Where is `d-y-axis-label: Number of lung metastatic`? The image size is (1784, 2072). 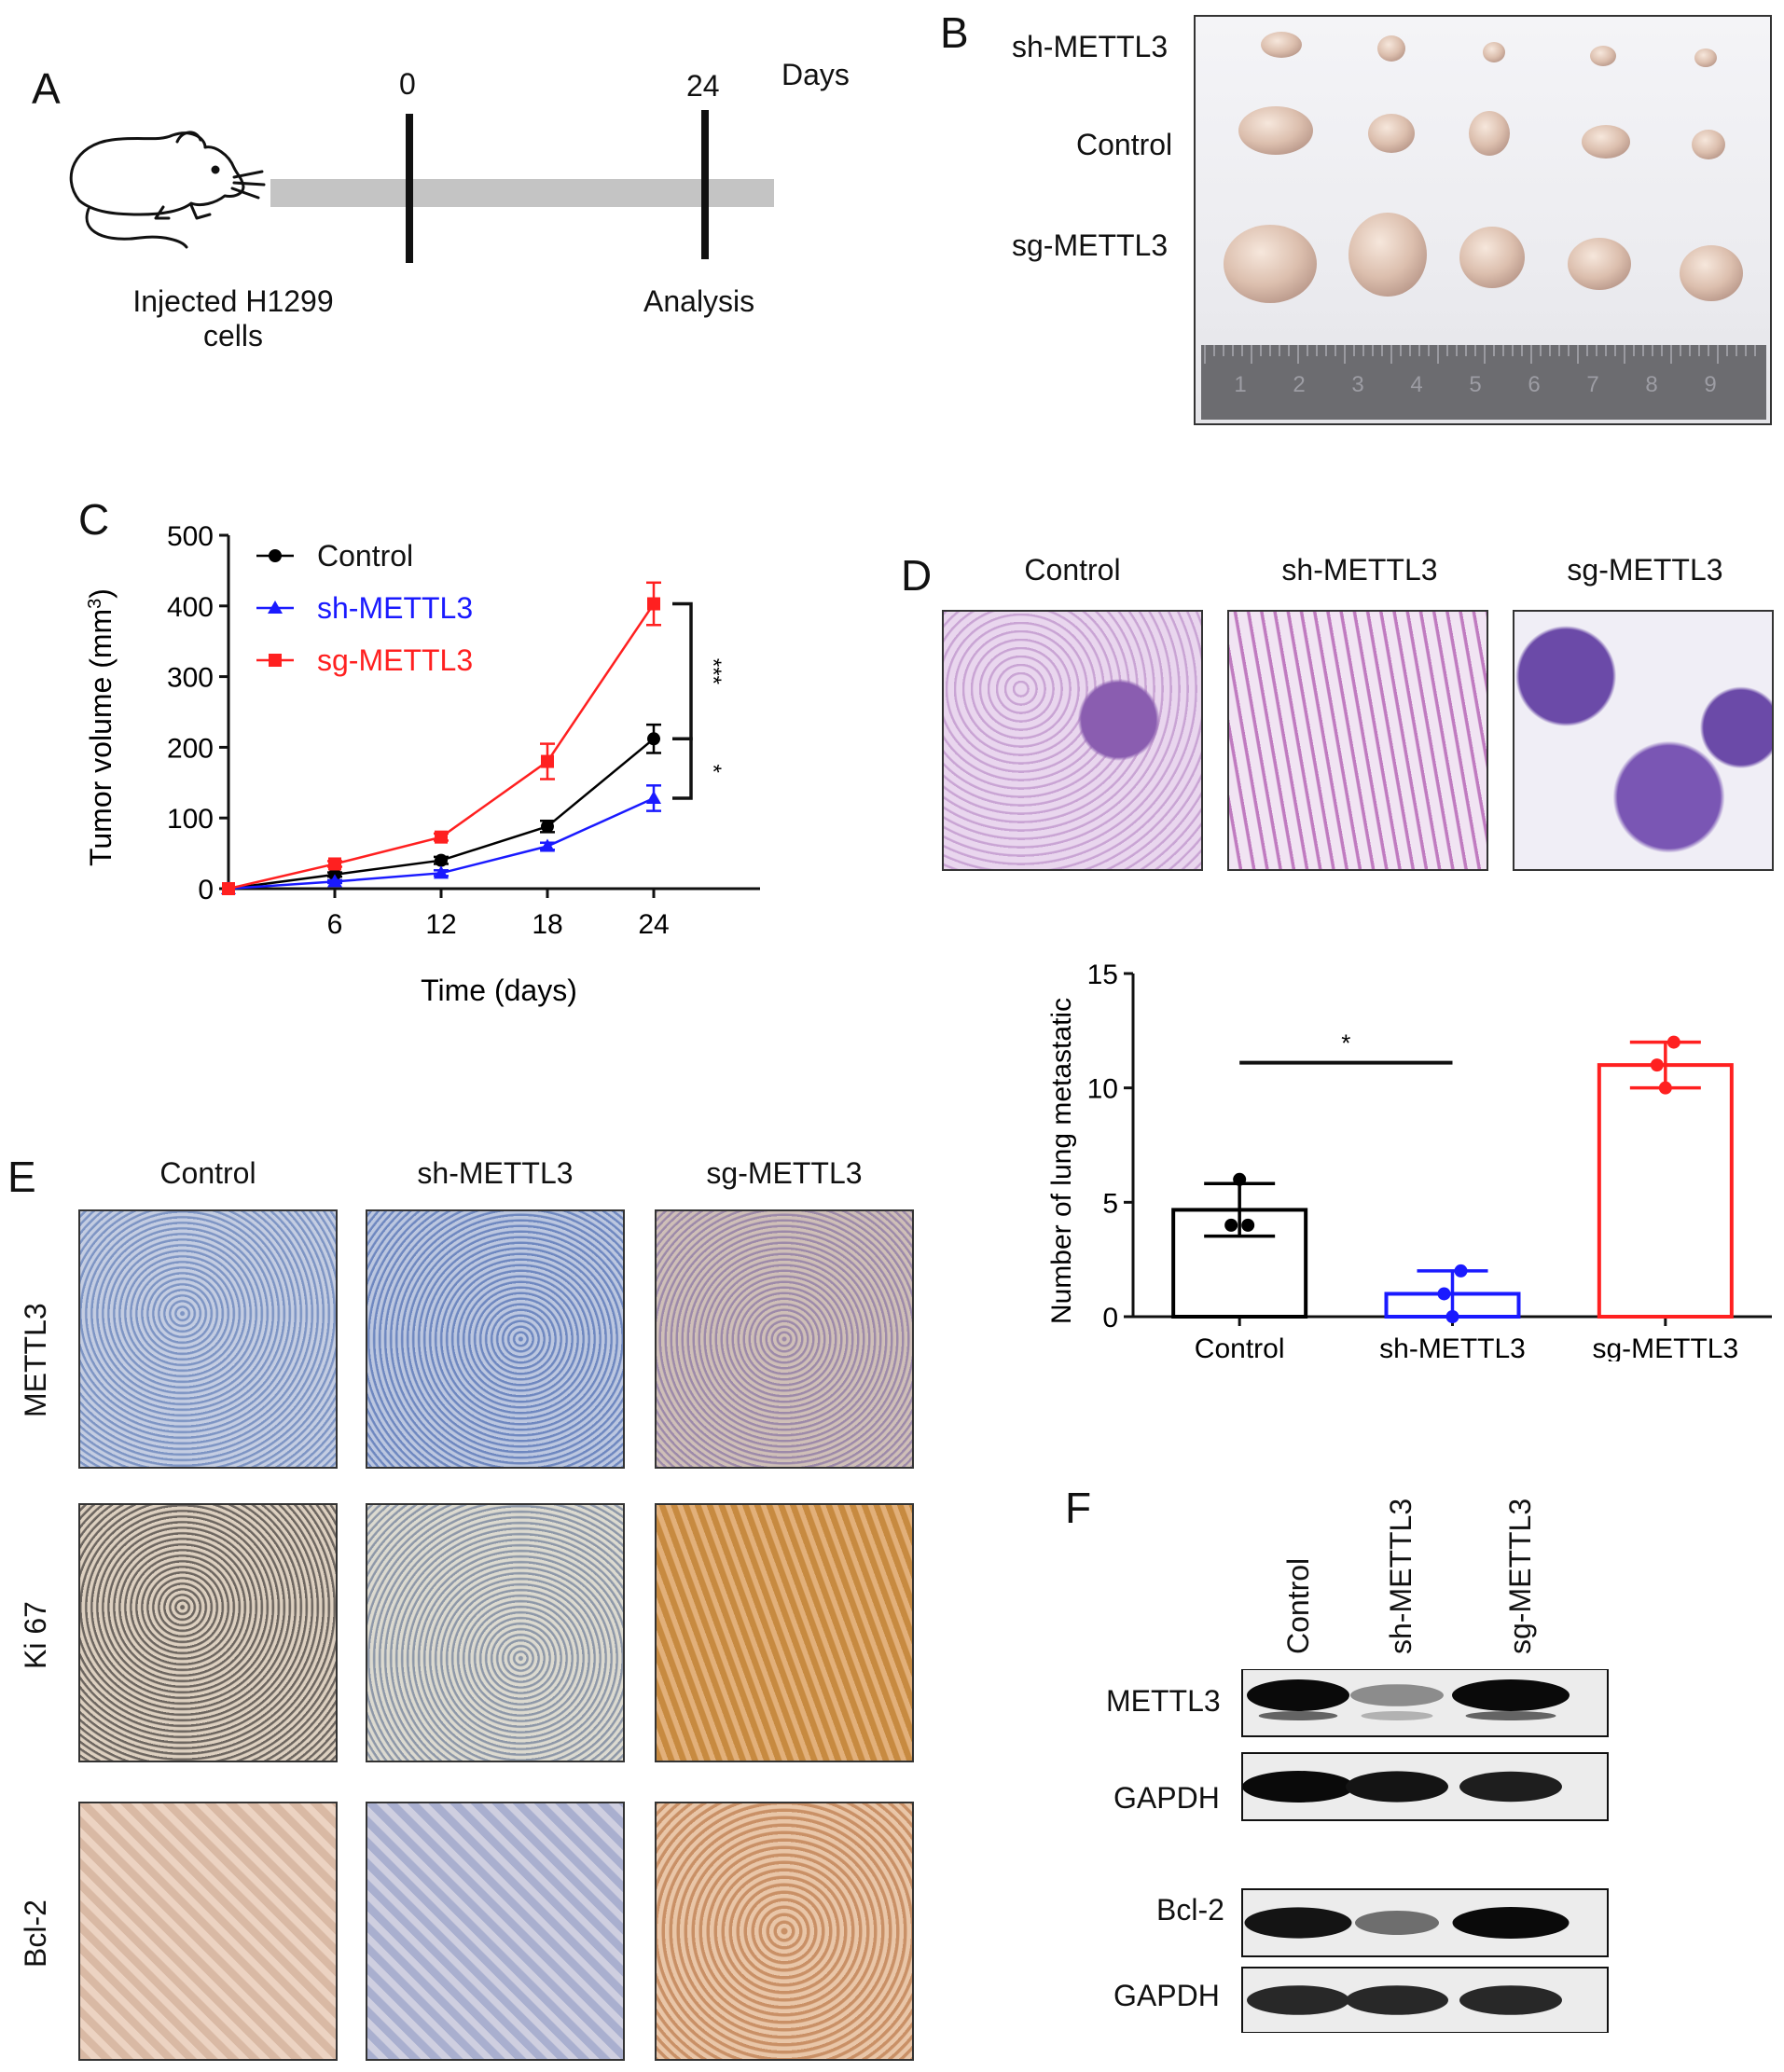 d-y-axis-label: Number of lung metastatic is located at coordinates (1061, 1161).